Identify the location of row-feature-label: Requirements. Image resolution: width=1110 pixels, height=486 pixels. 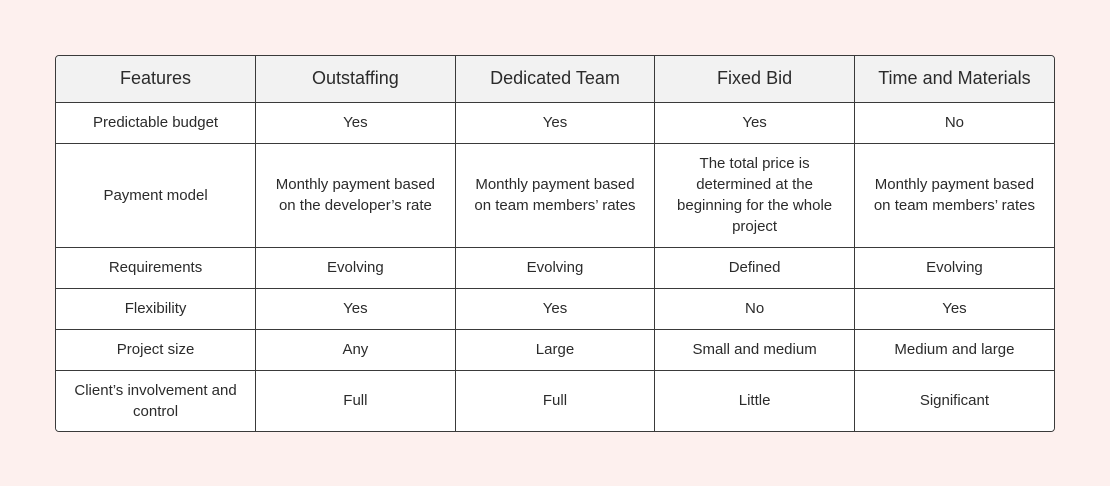
(156, 268).